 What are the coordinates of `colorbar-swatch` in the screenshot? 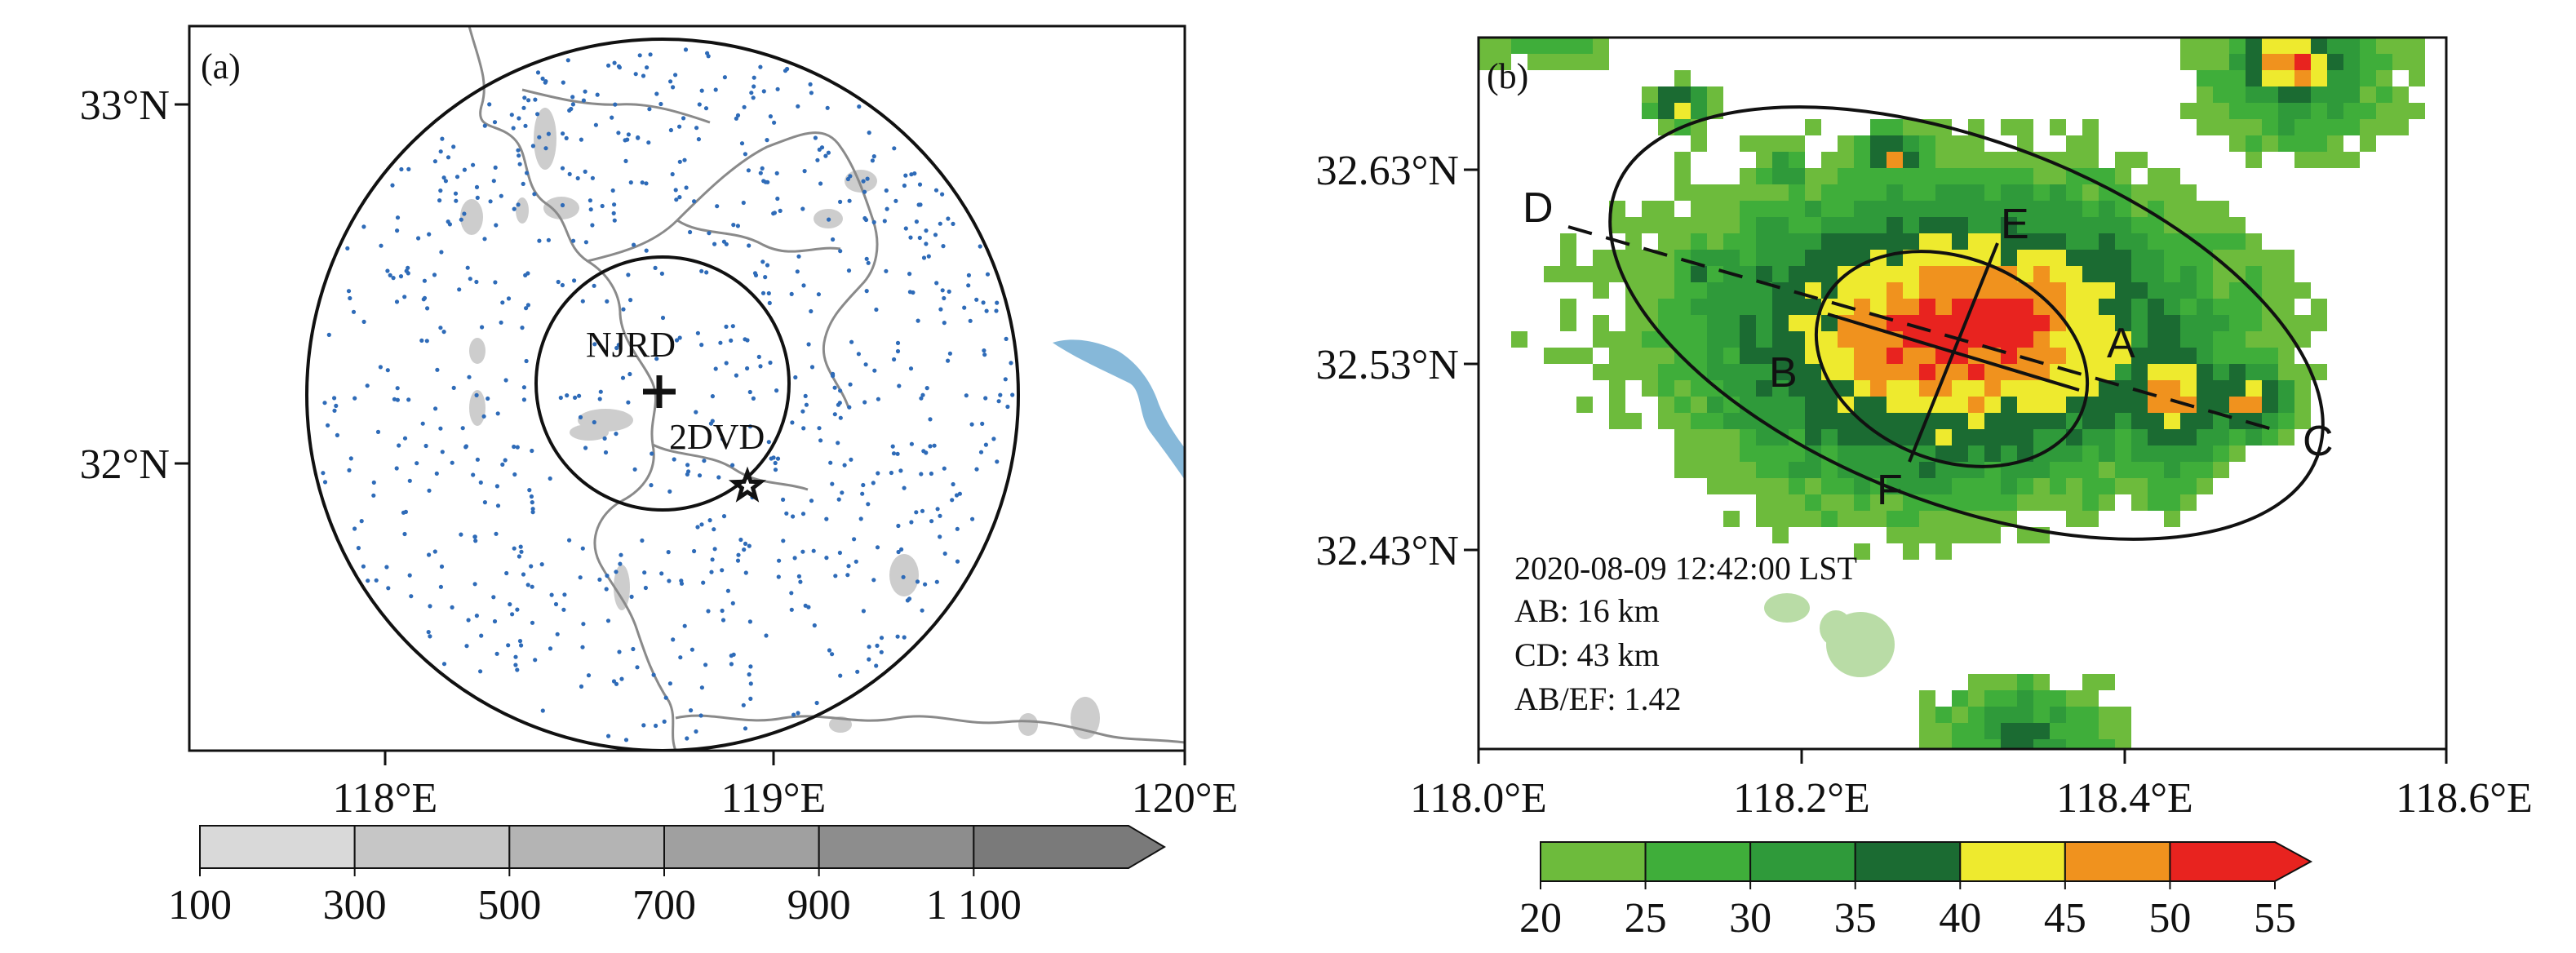 It's located at (1802, 861).